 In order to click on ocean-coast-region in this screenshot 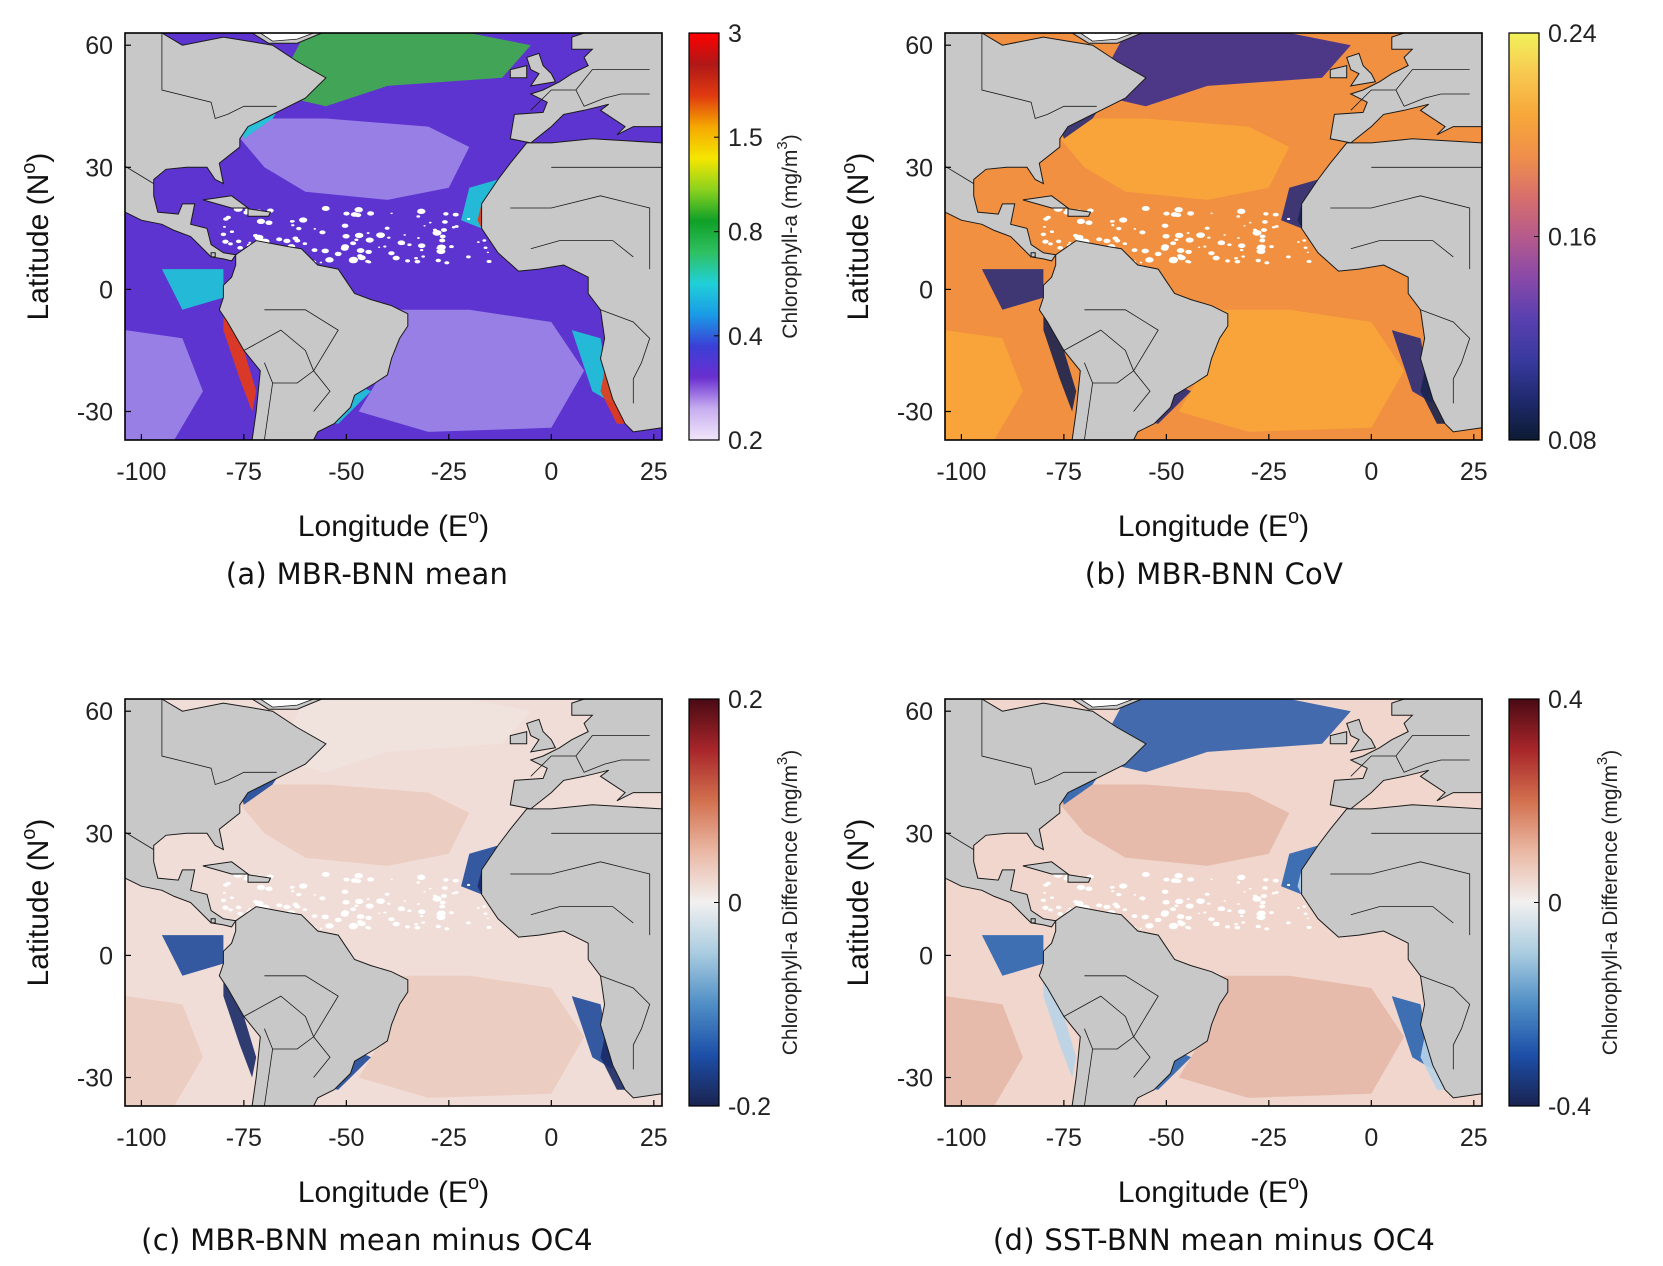, I will do `click(1299, 204)`.